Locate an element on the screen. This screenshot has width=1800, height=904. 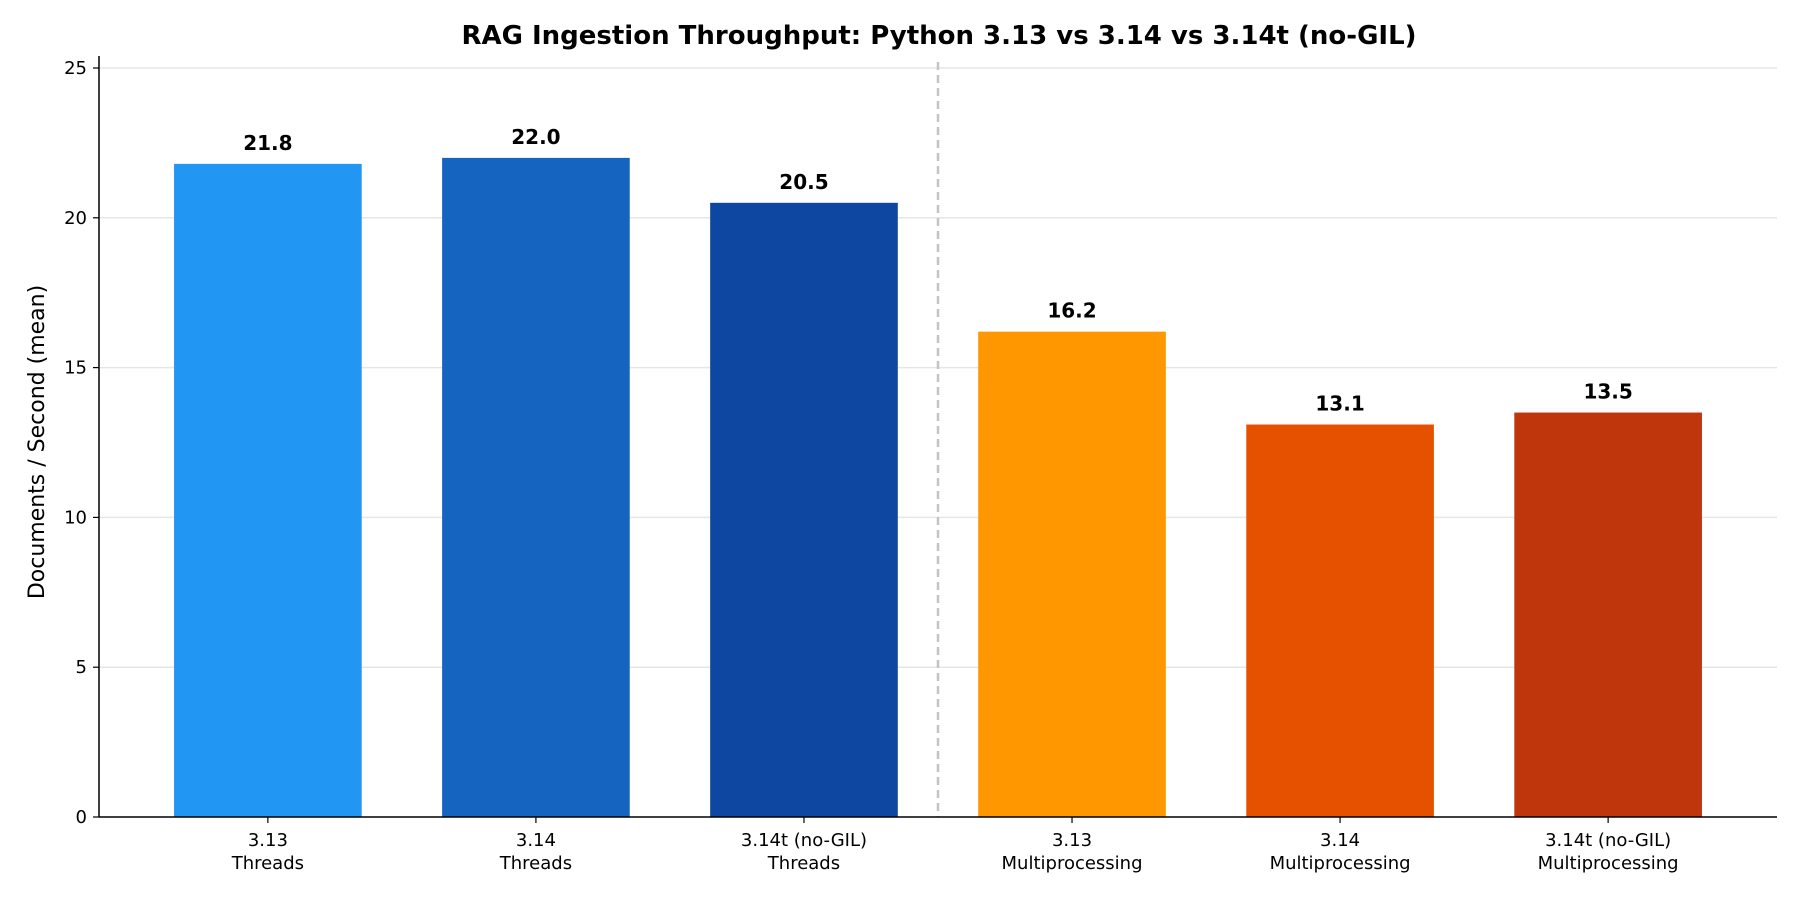
y-tick-label: 5 is located at coordinates (81, 667).